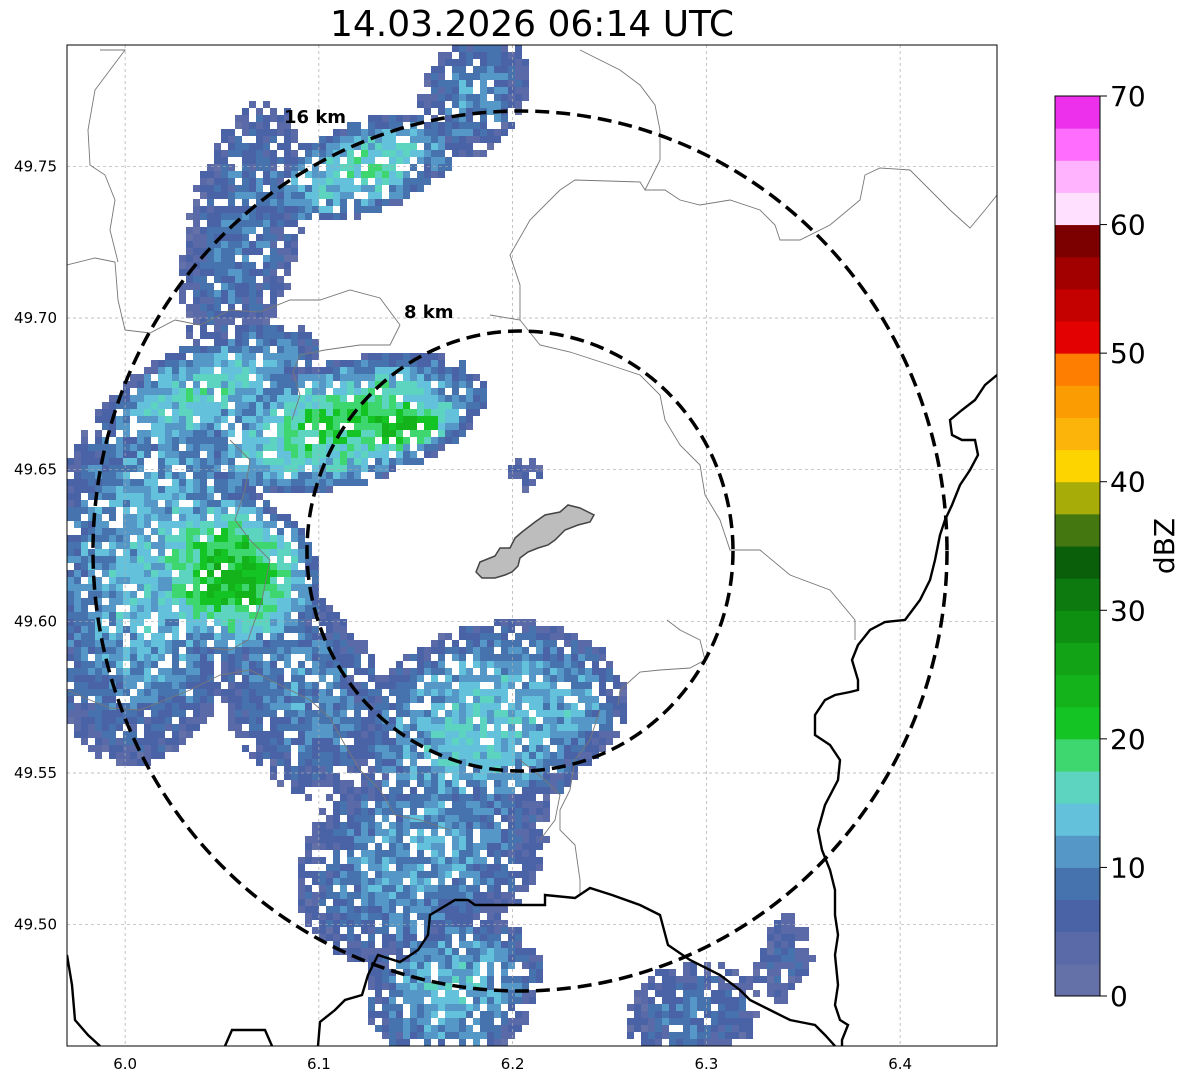  What do you see at coordinates (1128, 739) in the screenshot?
I see `colorbar-tick-label: 20` at bounding box center [1128, 739].